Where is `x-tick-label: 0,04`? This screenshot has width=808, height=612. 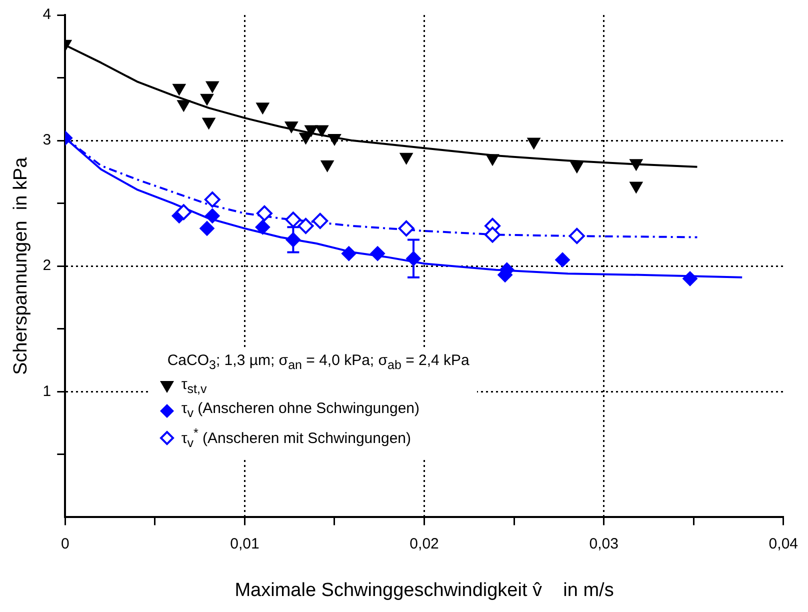 x-tick-label: 0,04 is located at coordinates (783, 543).